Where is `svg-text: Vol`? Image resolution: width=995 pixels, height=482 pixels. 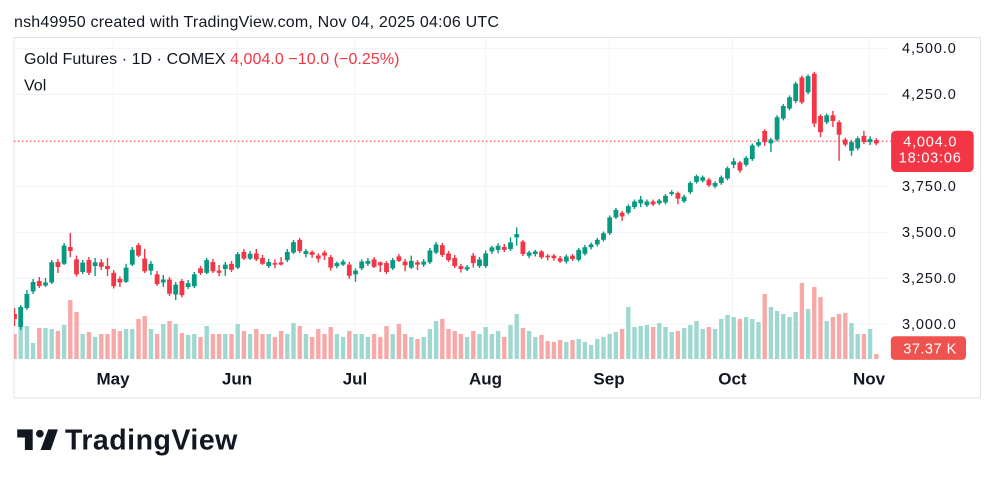 svg-text: Vol is located at coordinates (35, 86).